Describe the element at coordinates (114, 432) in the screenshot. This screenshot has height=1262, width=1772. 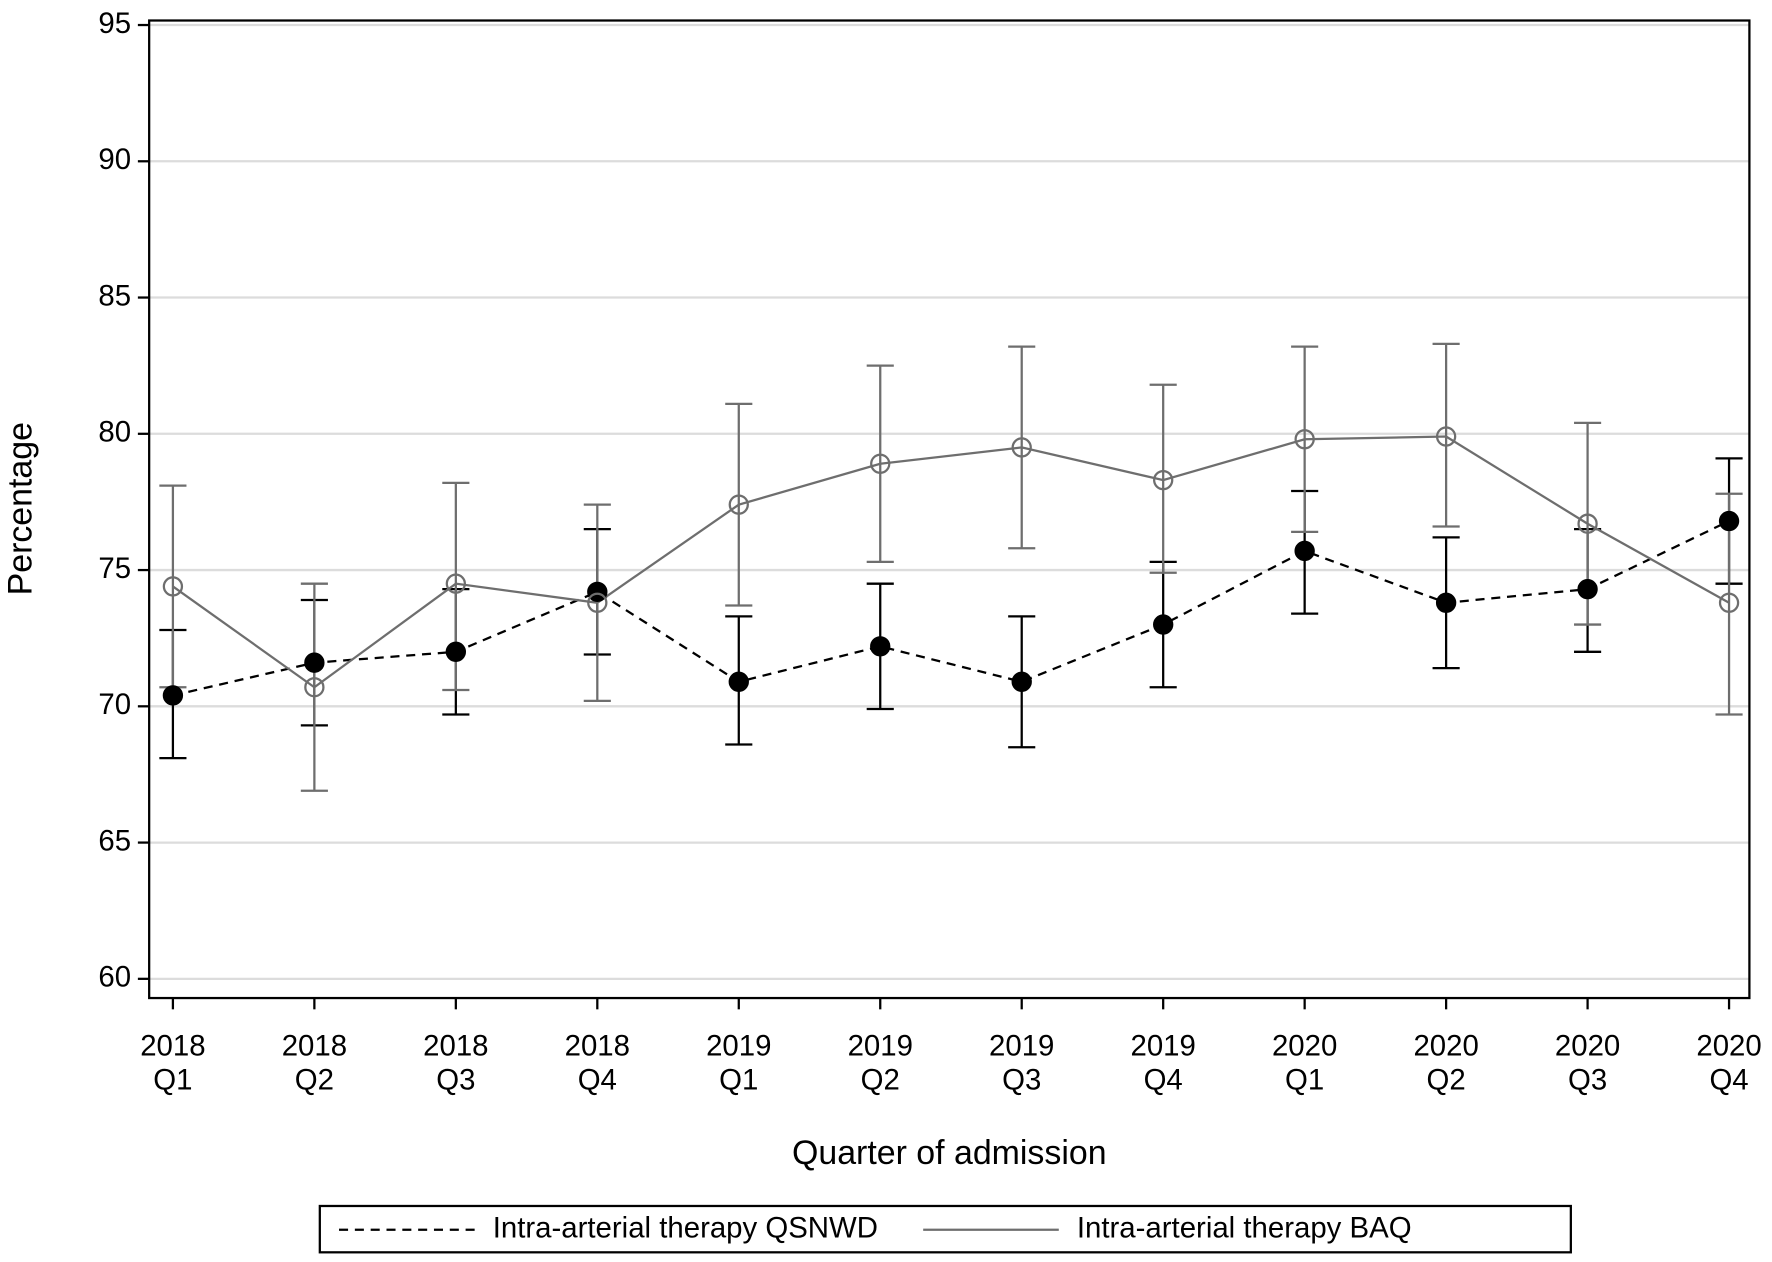
I see `y-tick-label: 80` at that location.